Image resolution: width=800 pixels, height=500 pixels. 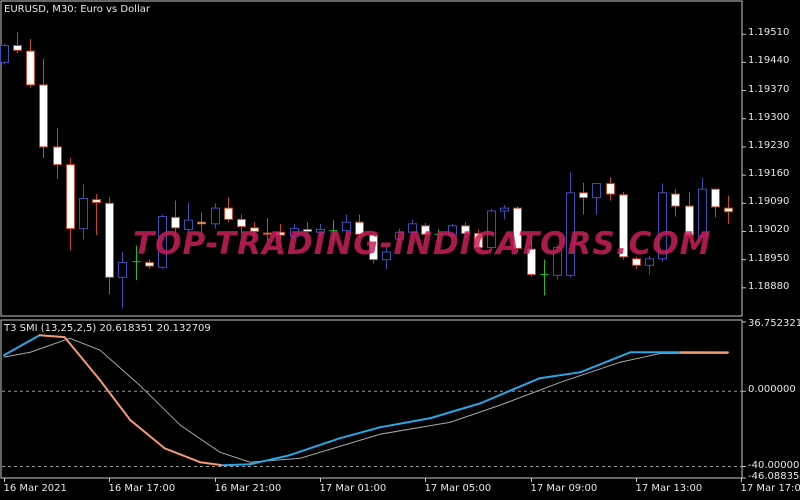 What do you see at coordinates (774, 323) in the screenshot?
I see `indicator-axis-label: 36.752321` at bounding box center [774, 323].